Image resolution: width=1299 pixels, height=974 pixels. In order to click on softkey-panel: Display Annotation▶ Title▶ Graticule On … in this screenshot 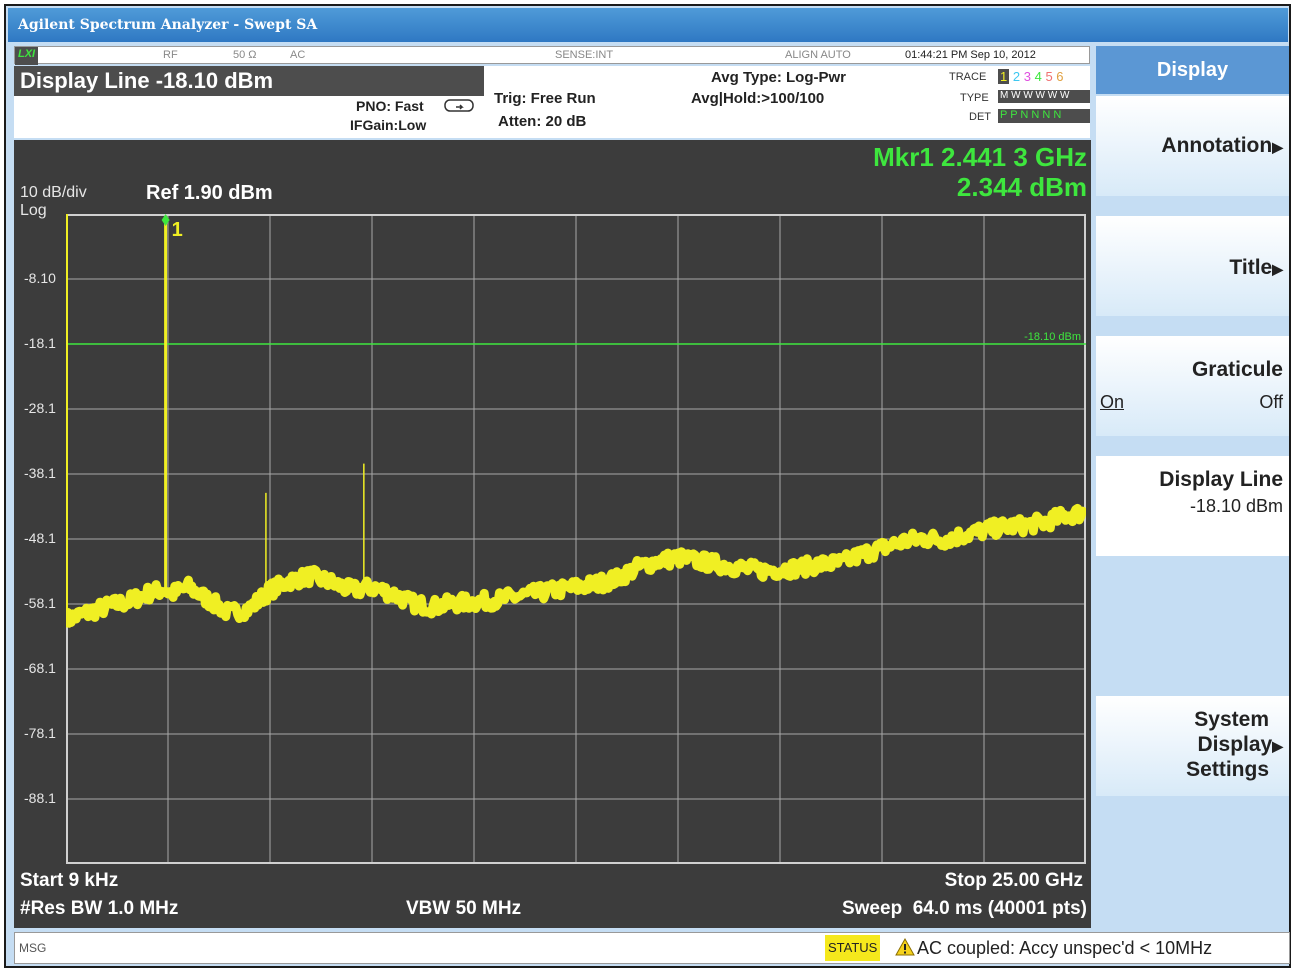, I will do `click(1192, 487)`.